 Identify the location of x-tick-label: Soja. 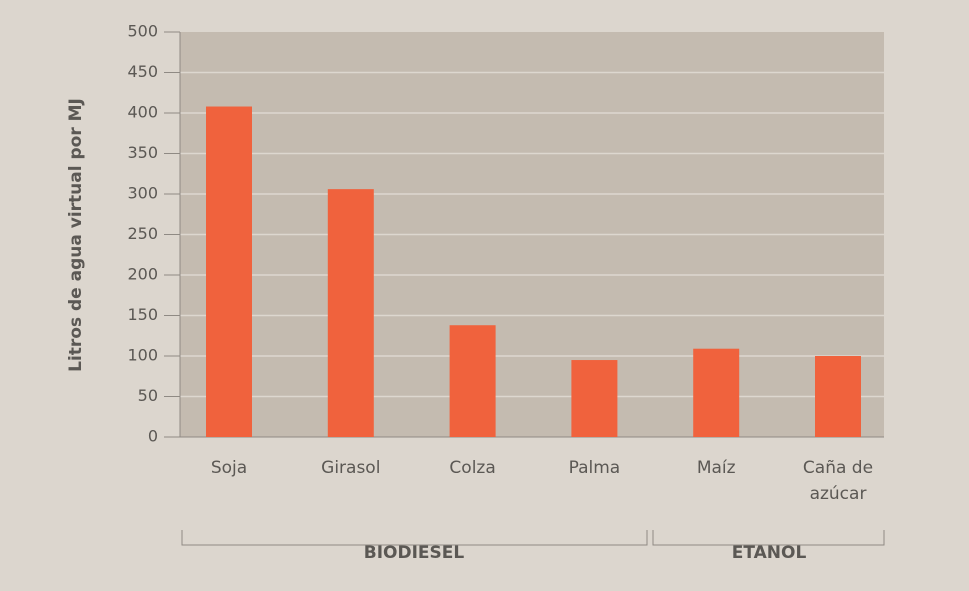
(229, 468).